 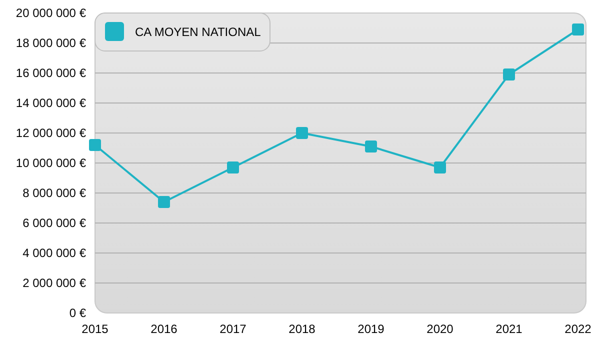 What do you see at coordinates (198, 32) in the screenshot?
I see `legend-label: CA MOYEN NATIONAL` at bounding box center [198, 32].